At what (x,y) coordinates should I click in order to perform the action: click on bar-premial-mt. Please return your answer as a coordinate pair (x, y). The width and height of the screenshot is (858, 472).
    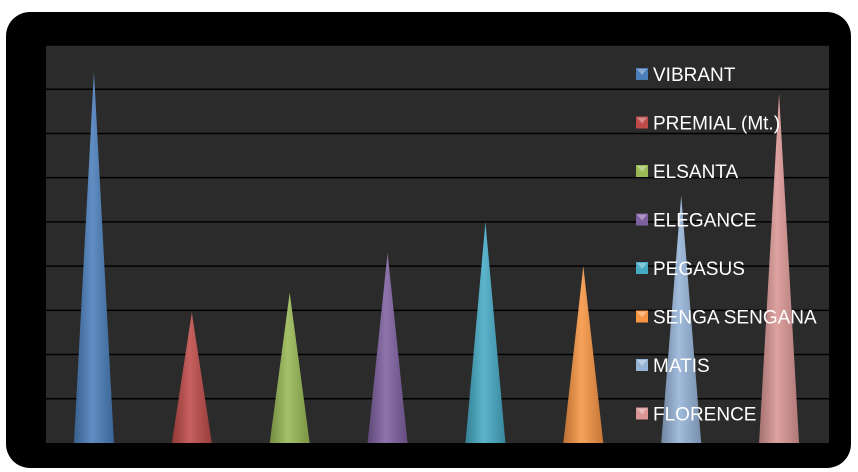
    Looking at the image, I should click on (191, 377).